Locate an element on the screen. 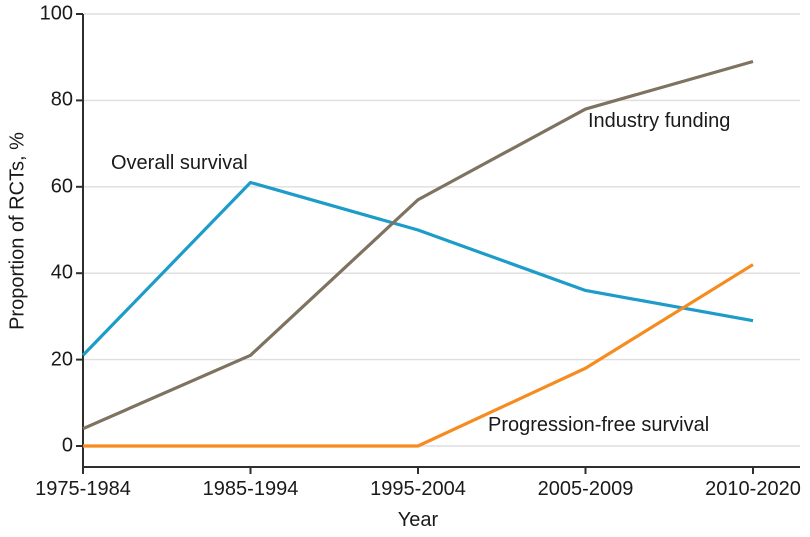 Image resolution: width=810 pixels, height=537 pixels. x-axis-title: Year is located at coordinates (418, 520).